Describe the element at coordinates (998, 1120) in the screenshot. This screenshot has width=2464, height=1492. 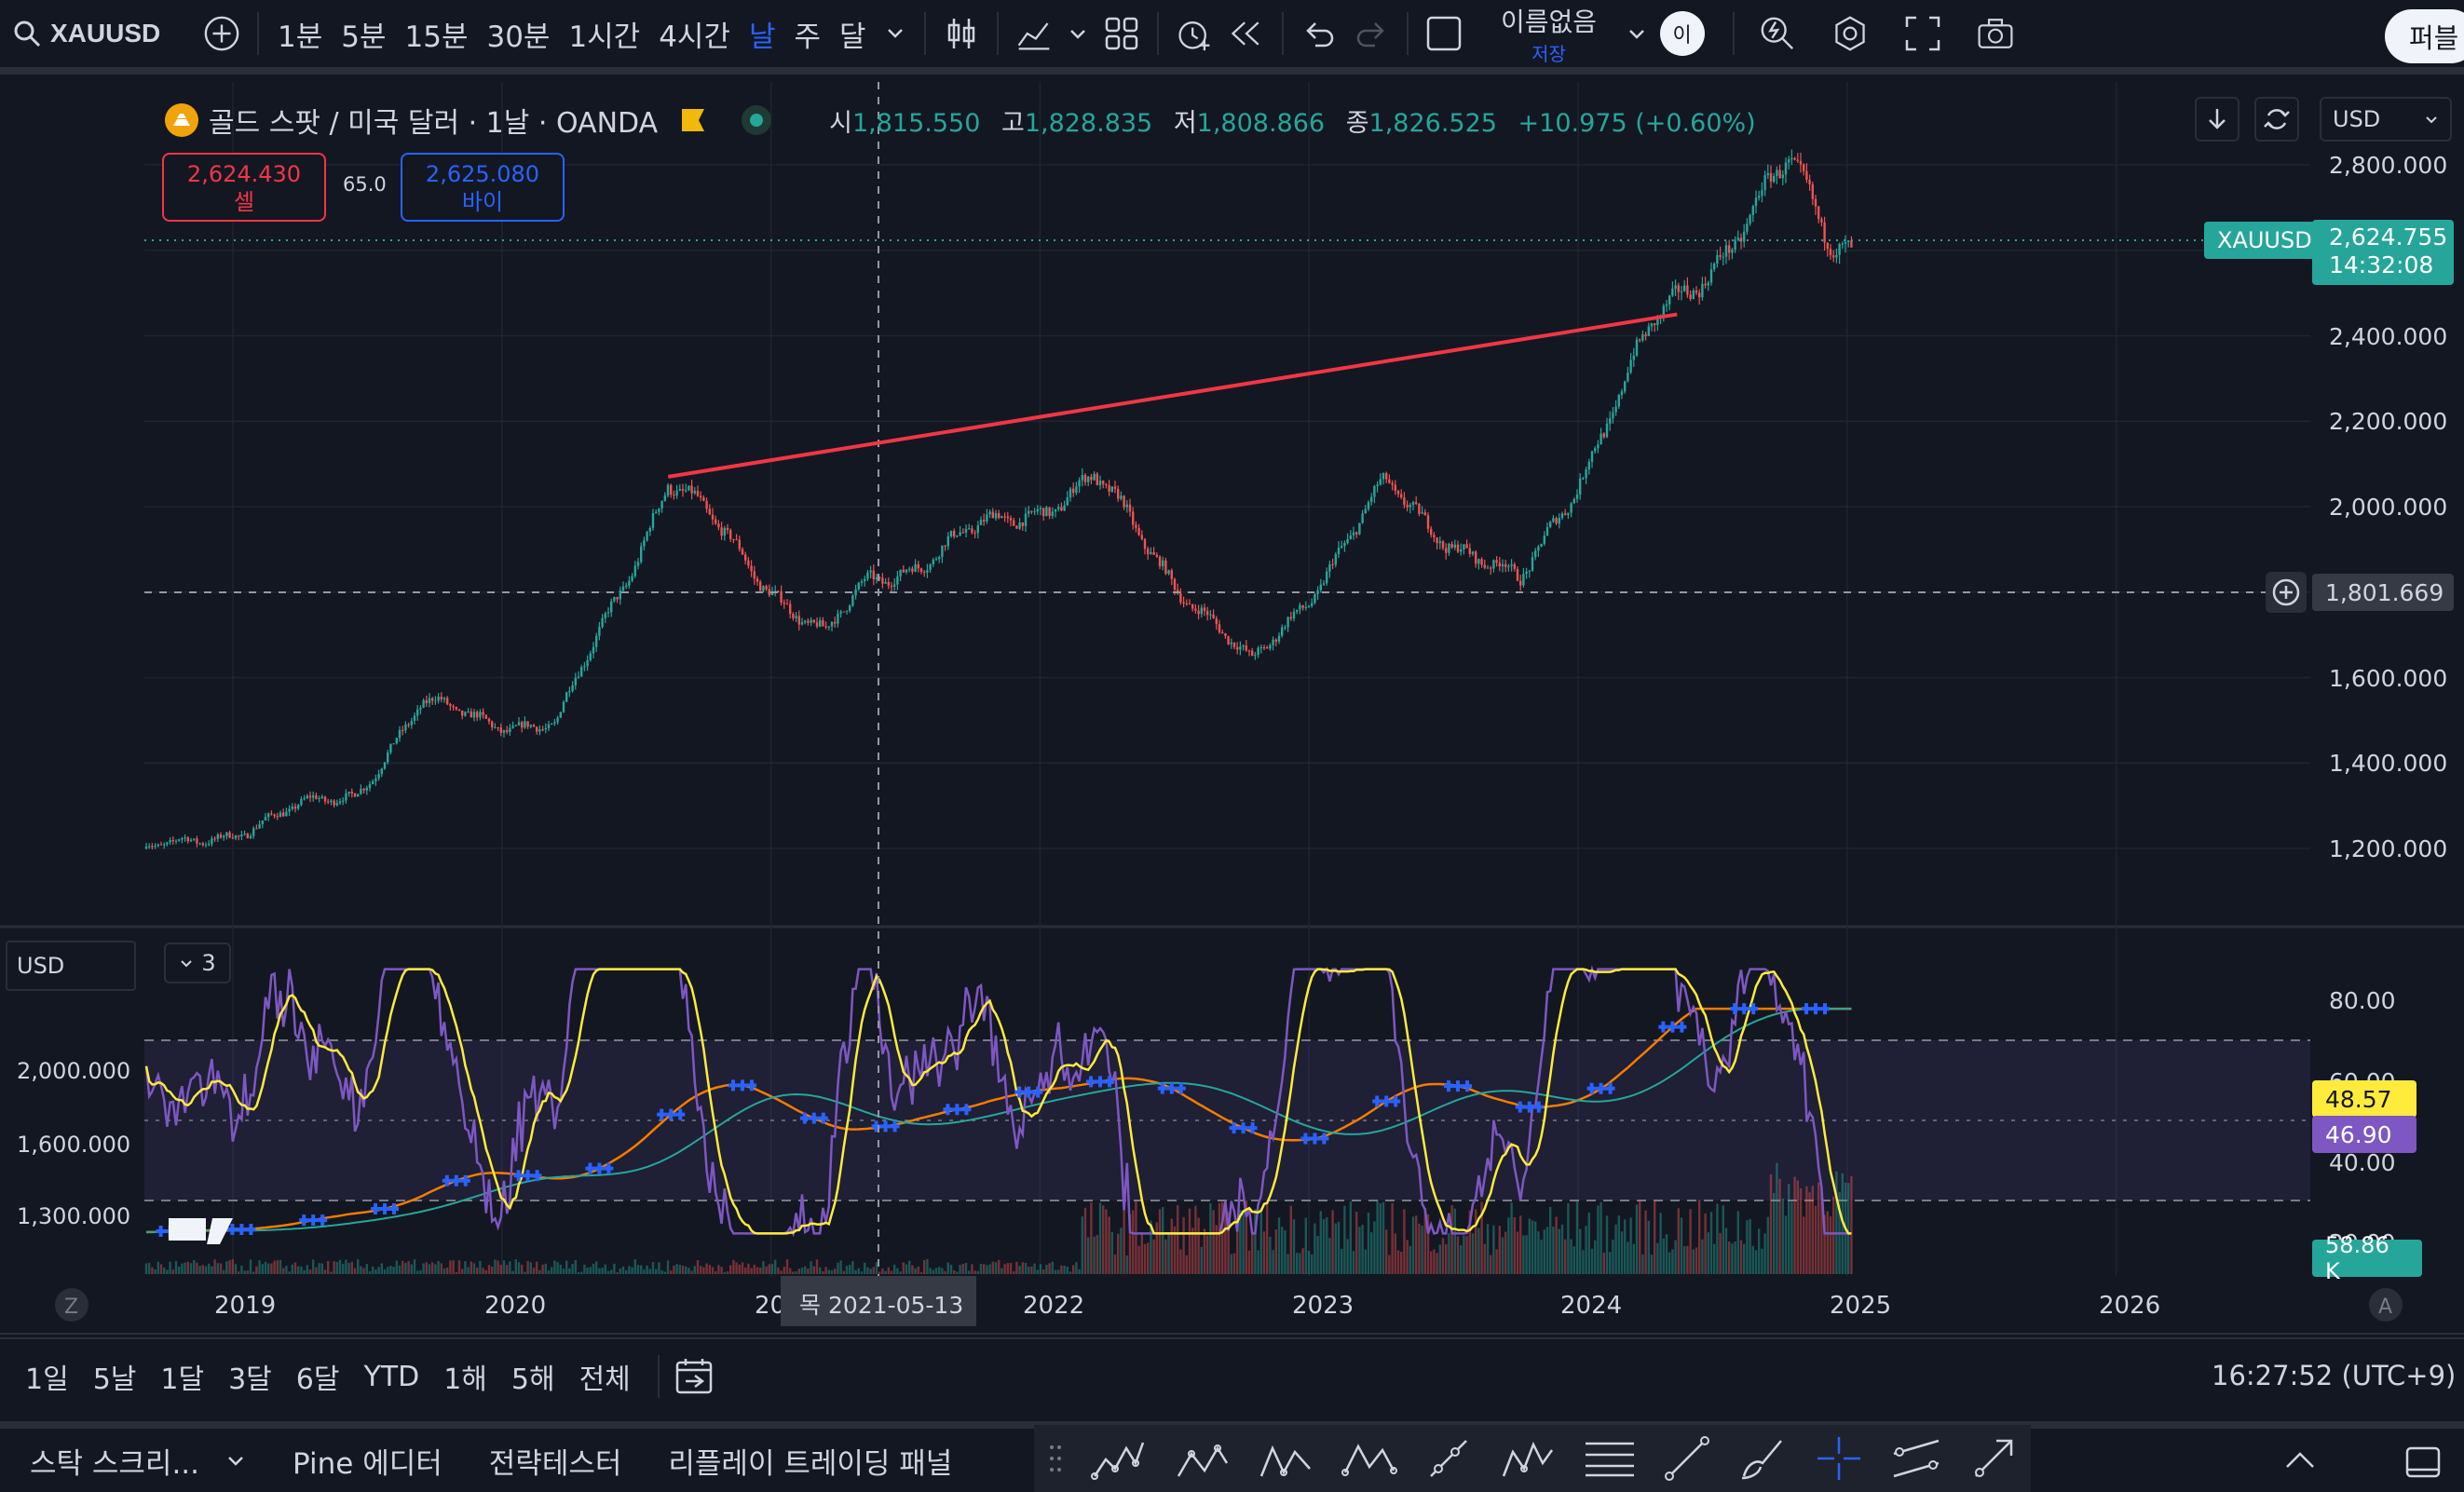
I see `indicator-ma-line` at that location.